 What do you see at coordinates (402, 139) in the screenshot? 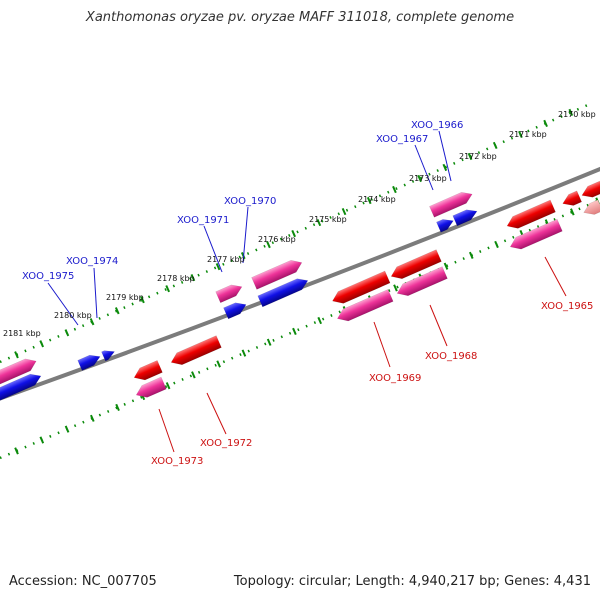
I see `gene-label-xoo-1967: XOO_1967` at bounding box center [402, 139].